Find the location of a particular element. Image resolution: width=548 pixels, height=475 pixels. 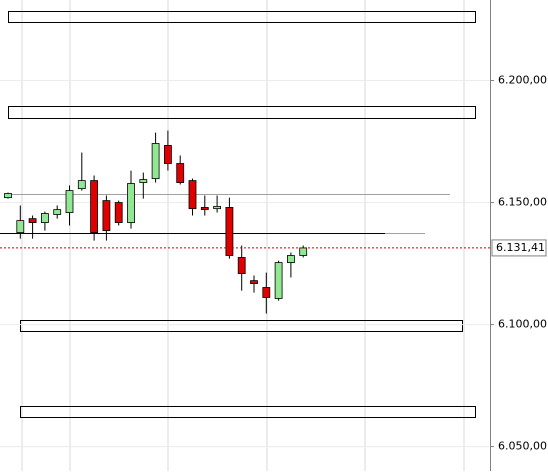

y-tick-label: 6.050,00 is located at coordinates (522, 446).